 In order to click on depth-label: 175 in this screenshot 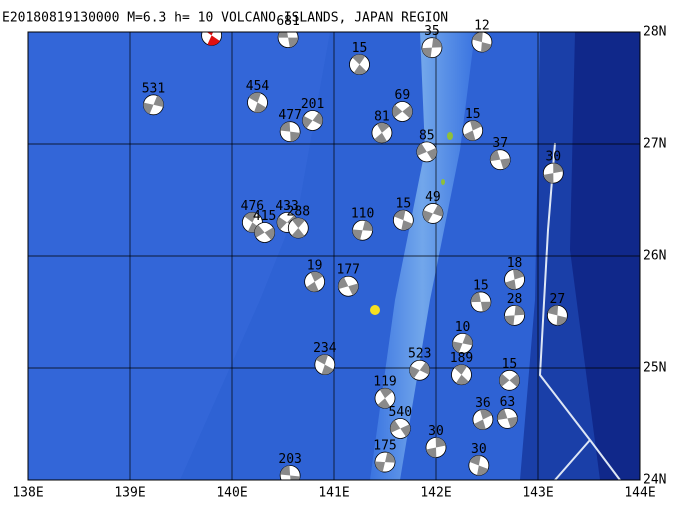, I will do `click(384, 446)`.